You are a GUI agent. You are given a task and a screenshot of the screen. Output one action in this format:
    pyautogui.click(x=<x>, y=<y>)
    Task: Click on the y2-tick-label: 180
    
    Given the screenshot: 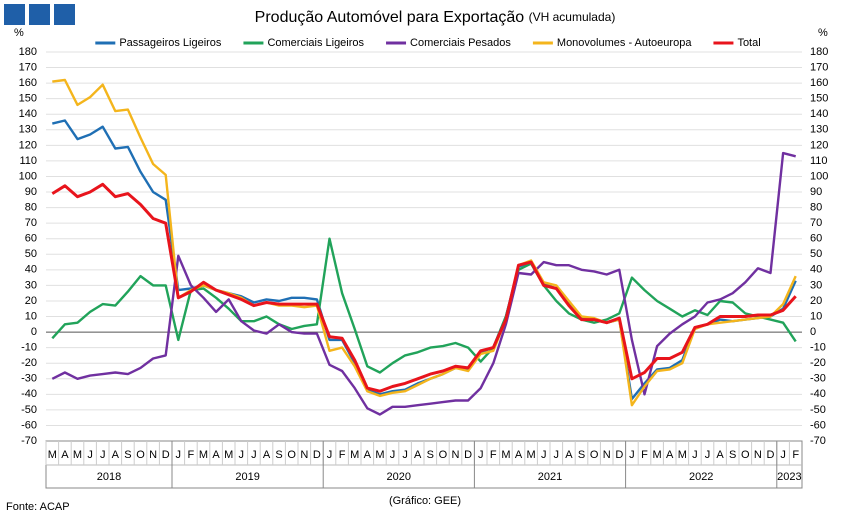 What is the action you would take?
    pyautogui.click(x=819, y=52)
    